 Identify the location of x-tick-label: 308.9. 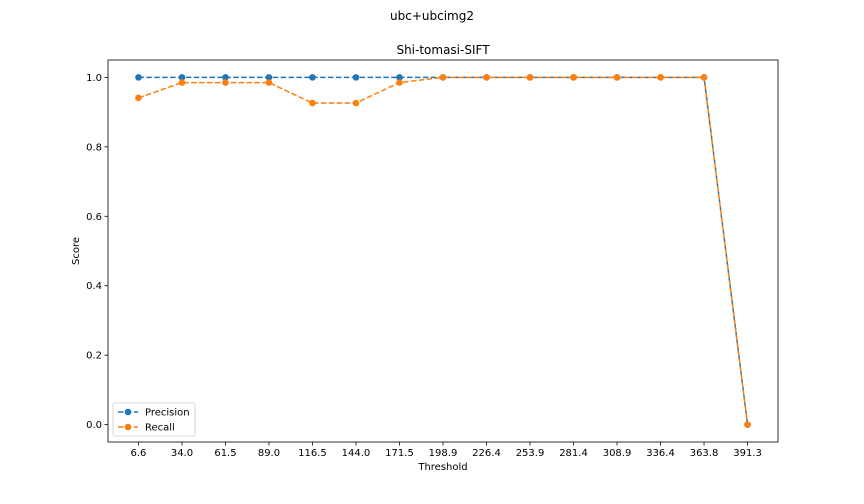
(617, 453).